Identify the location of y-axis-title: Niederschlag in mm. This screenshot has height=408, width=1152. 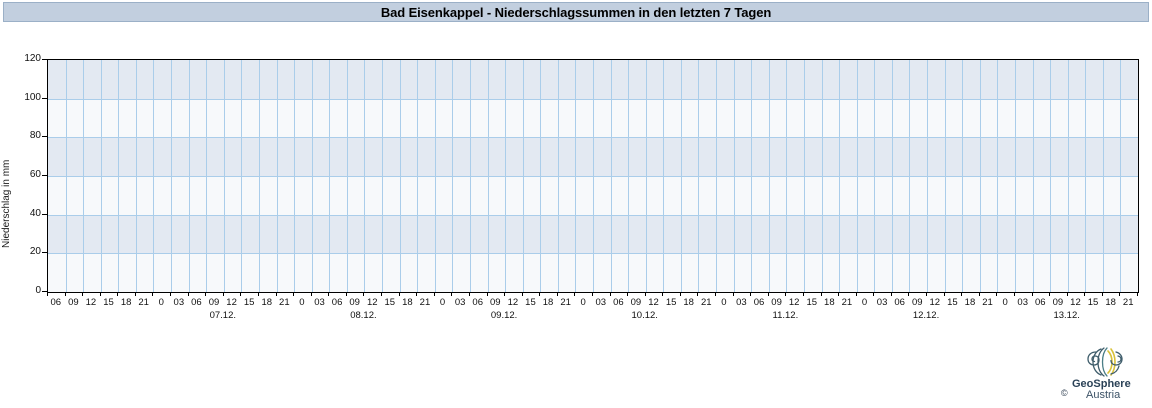
(6, 204).